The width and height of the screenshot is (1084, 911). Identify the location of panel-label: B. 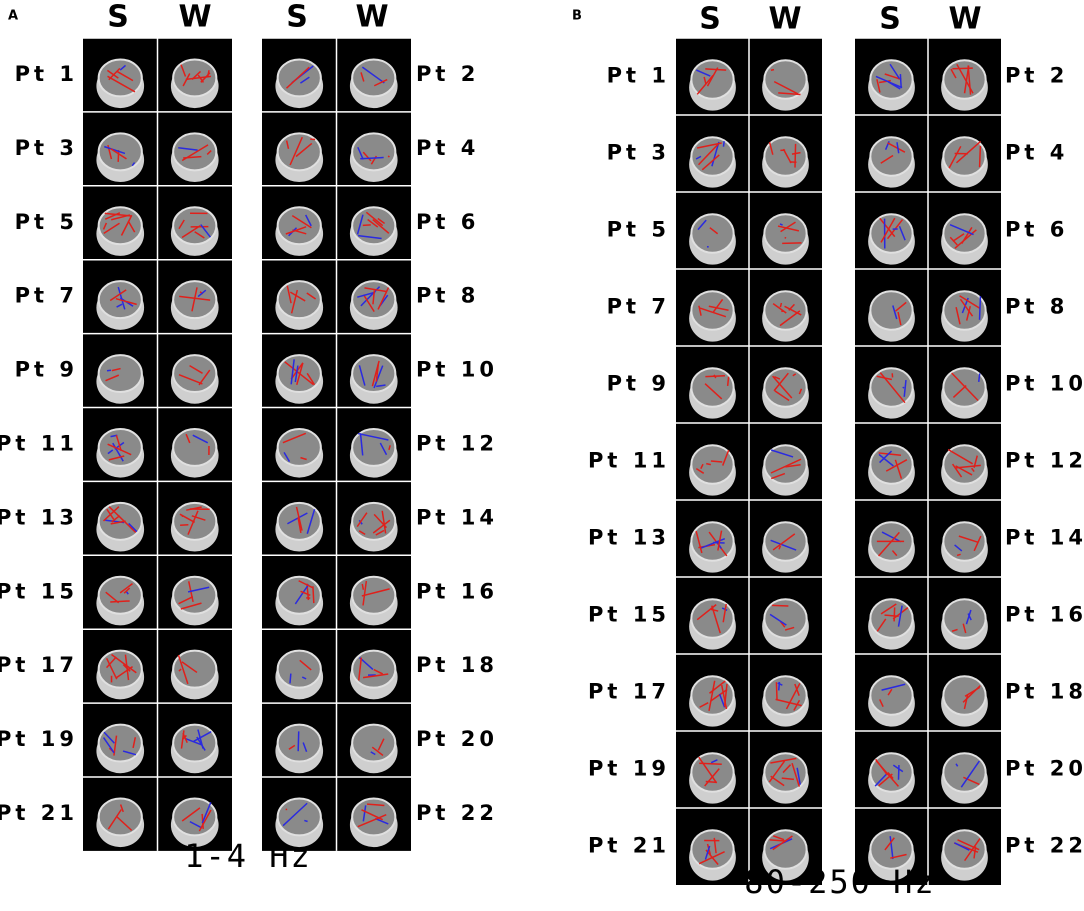
(577, 16).